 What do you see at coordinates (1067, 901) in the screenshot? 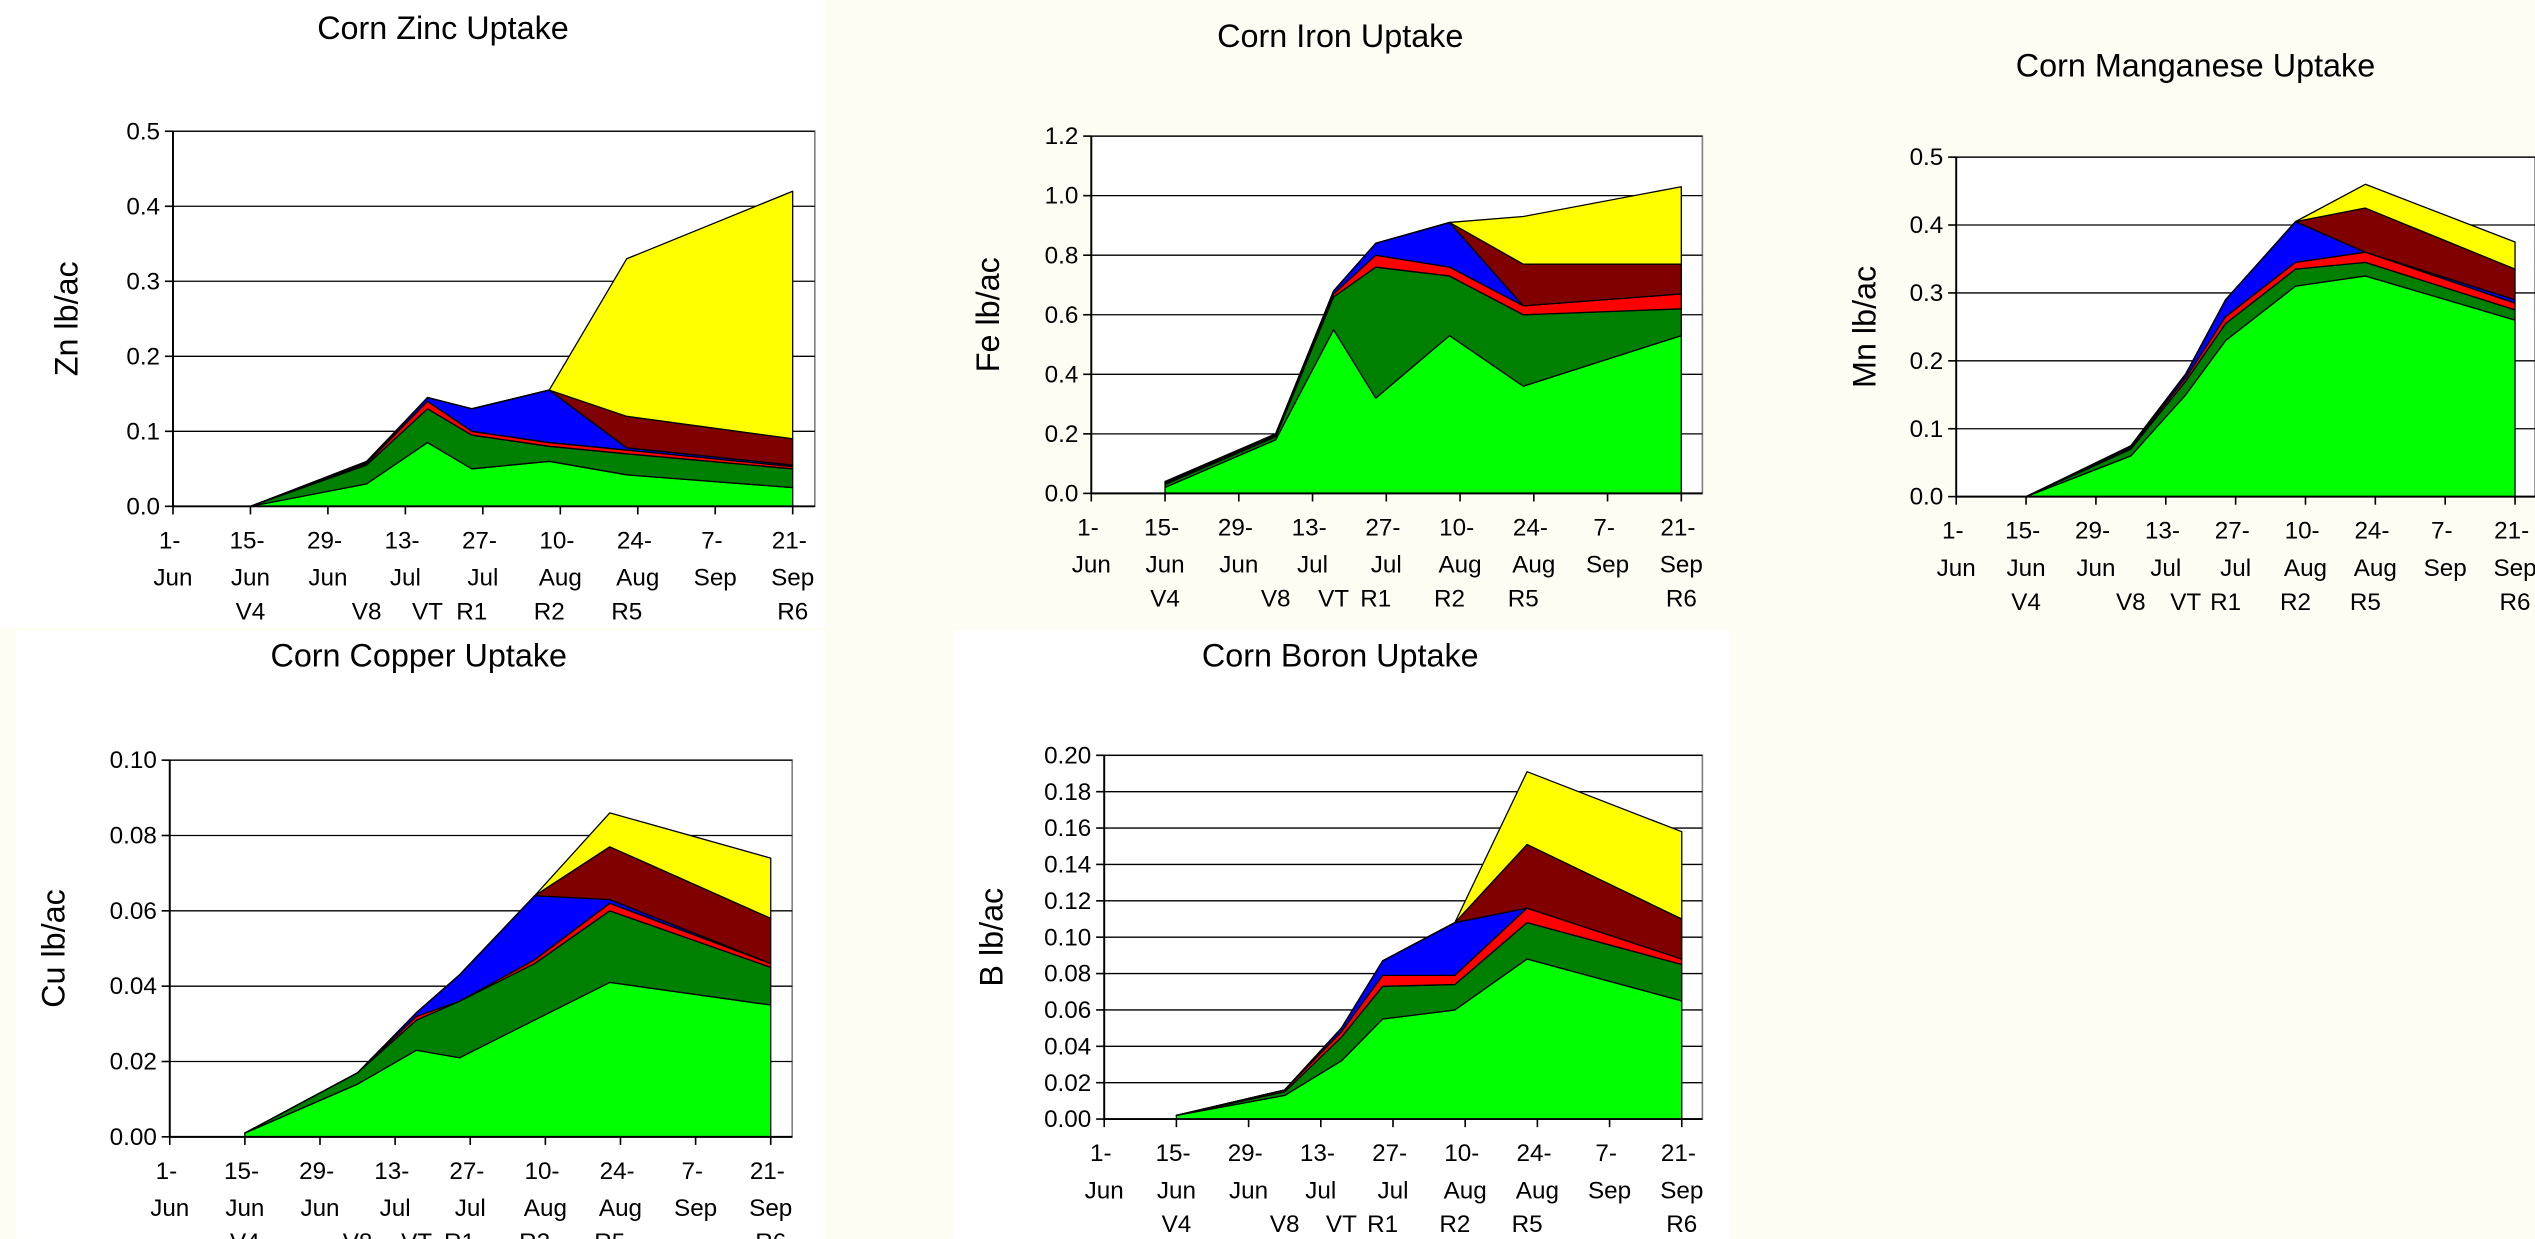
I see `y-tick-label: 0.12` at bounding box center [1067, 901].